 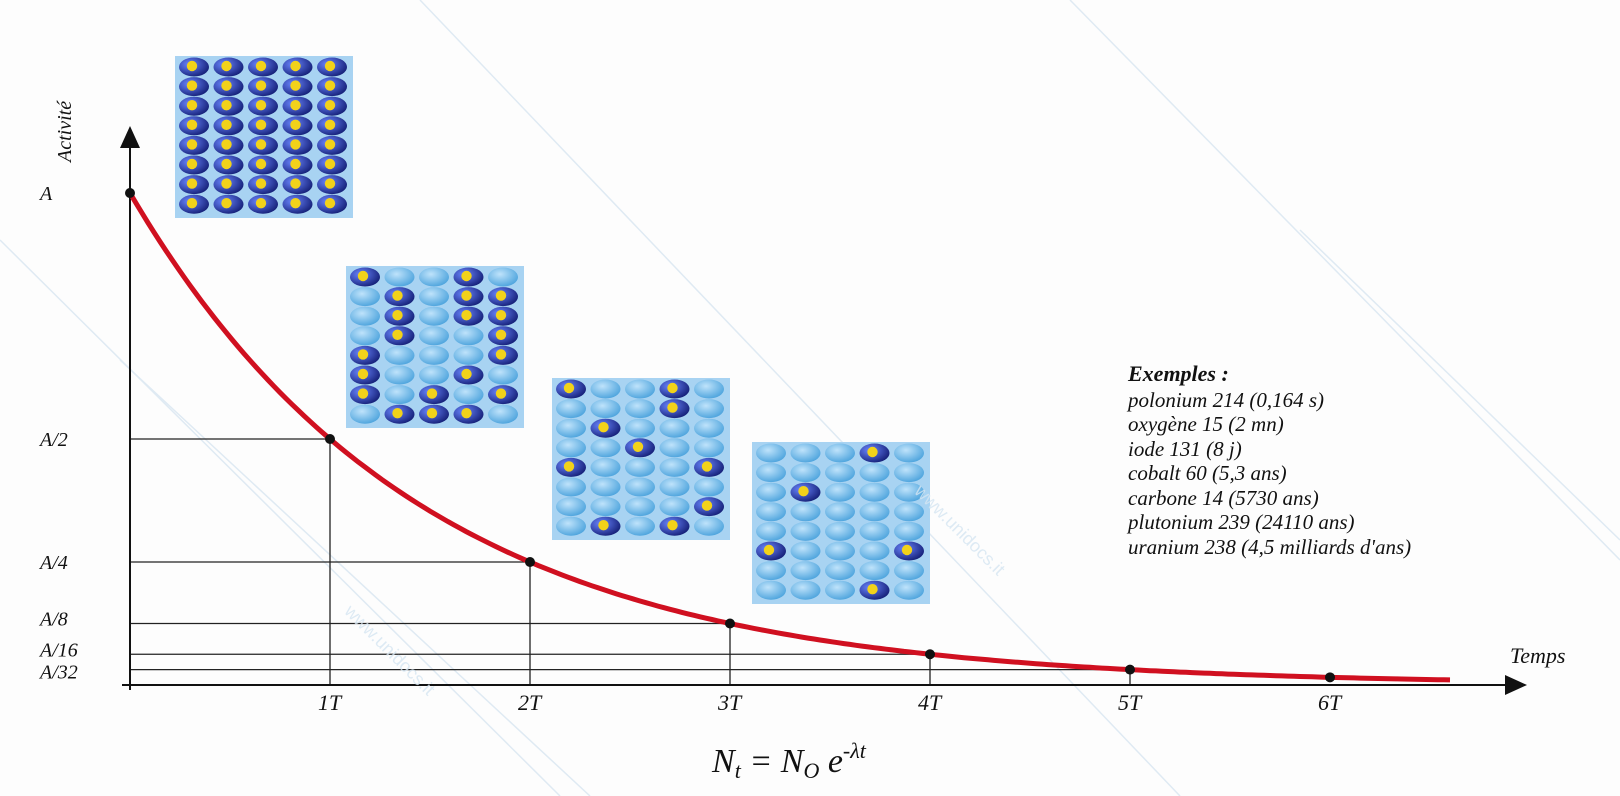 What do you see at coordinates (811, 770) in the screenshot?
I see `formula-rhs-sub: O` at bounding box center [811, 770].